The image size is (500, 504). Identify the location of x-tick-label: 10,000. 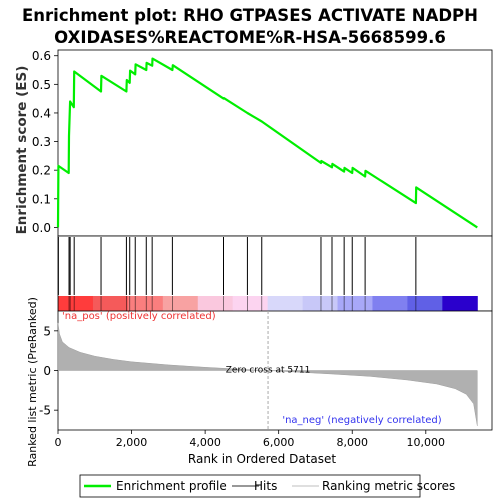
(426, 442).